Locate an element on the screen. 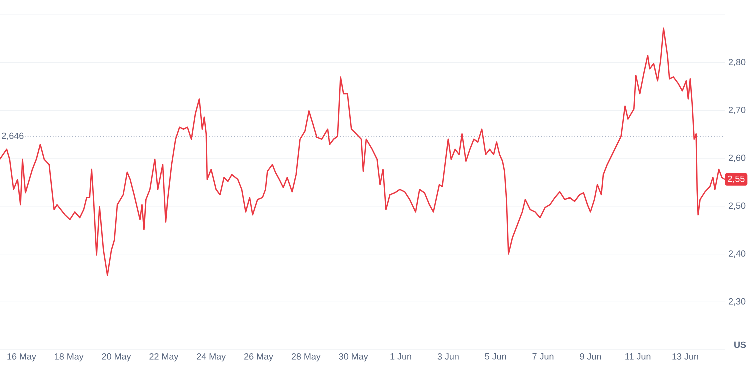  x-tick-label: 1 Jun is located at coordinates (401, 357).